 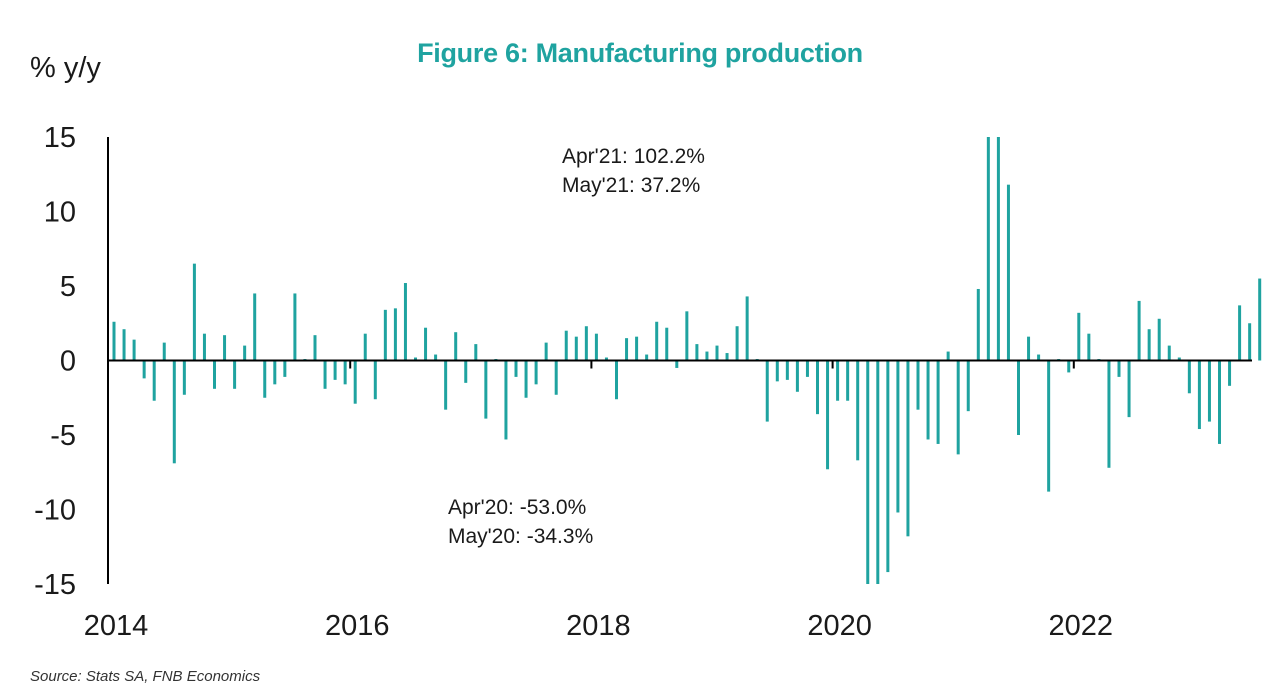 What do you see at coordinates (60, 138) in the screenshot?
I see `y-tick-label: 15` at bounding box center [60, 138].